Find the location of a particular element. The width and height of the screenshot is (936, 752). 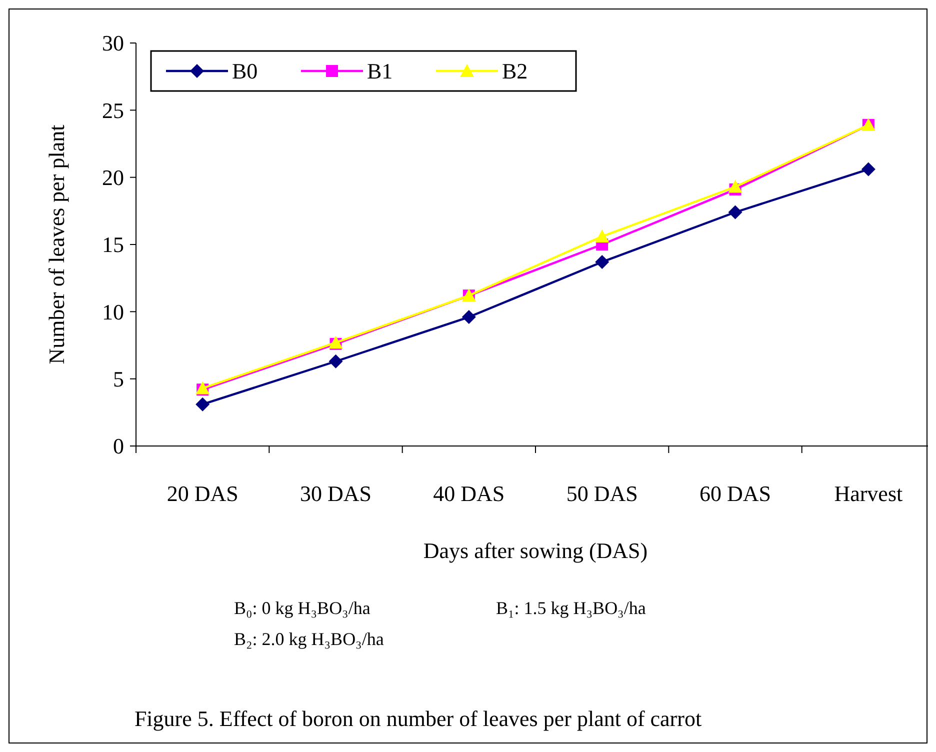

text: B₀: 0 kg H₃BO₃/ha is located at coordinates (302, 608).